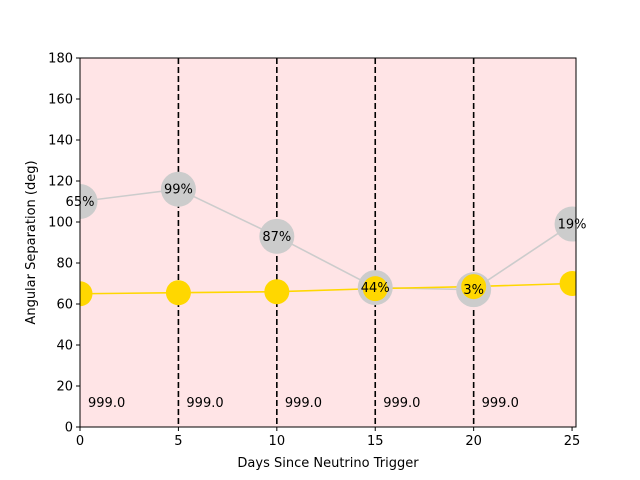 The width and height of the screenshot is (640, 480). Describe the element at coordinates (572, 441) in the screenshot. I see `x-tick-label: 25` at that location.